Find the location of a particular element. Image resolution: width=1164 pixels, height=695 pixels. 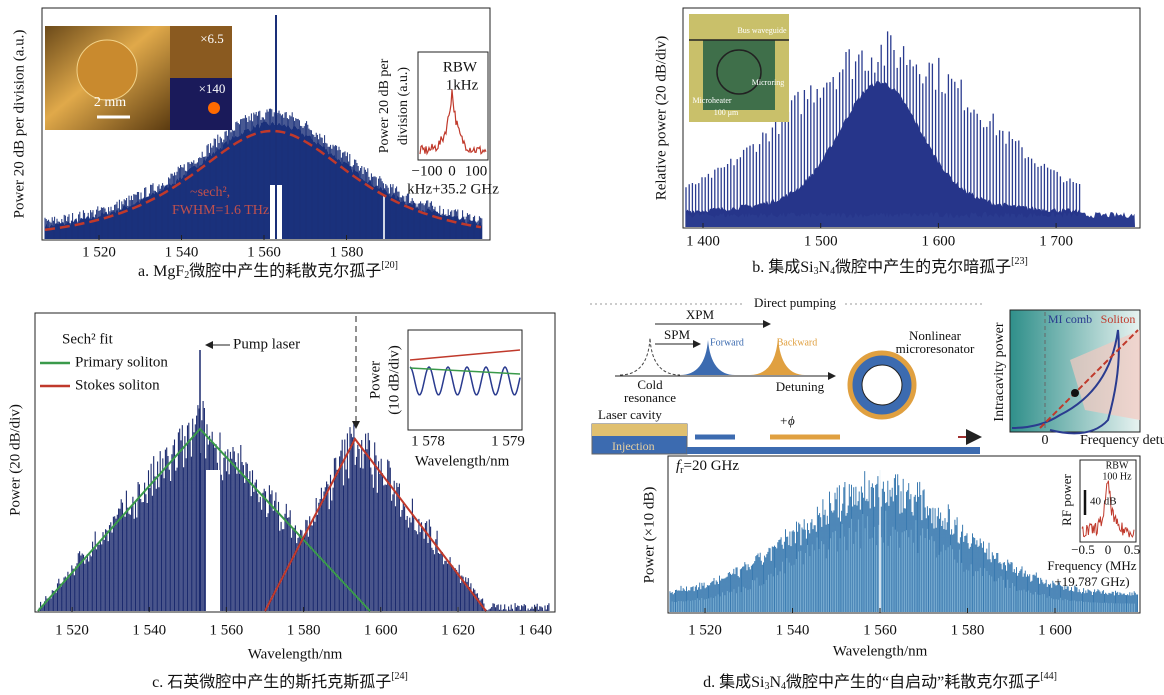

legend-label: Primary soliton is located at coordinates (121, 362).